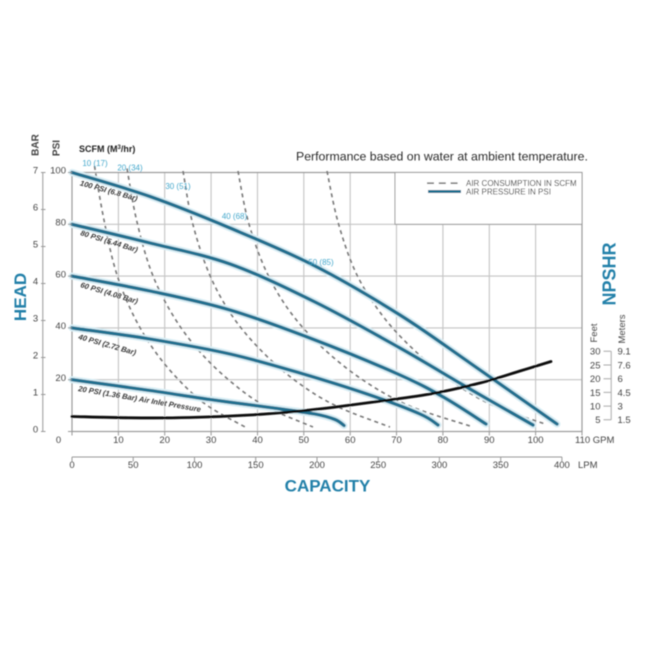 The height and width of the screenshot is (650, 650). I want to click on svg-text: 2, so click(35, 356).